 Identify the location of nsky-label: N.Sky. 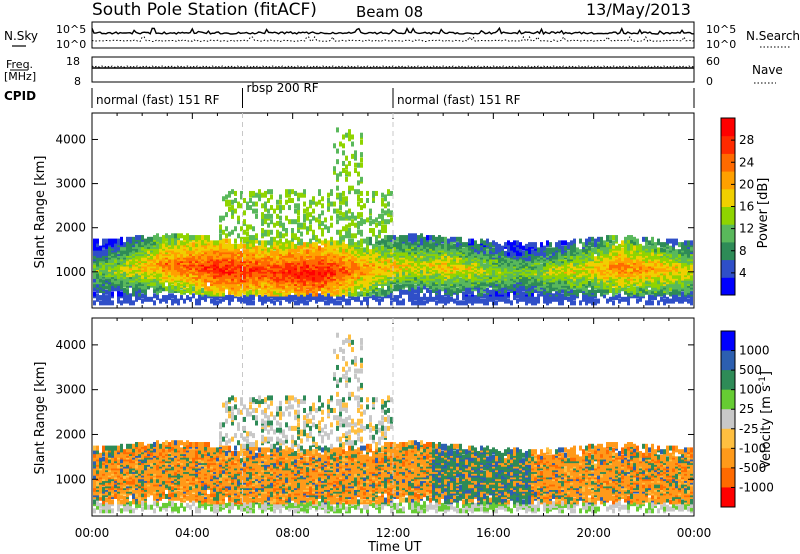
(21, 36).